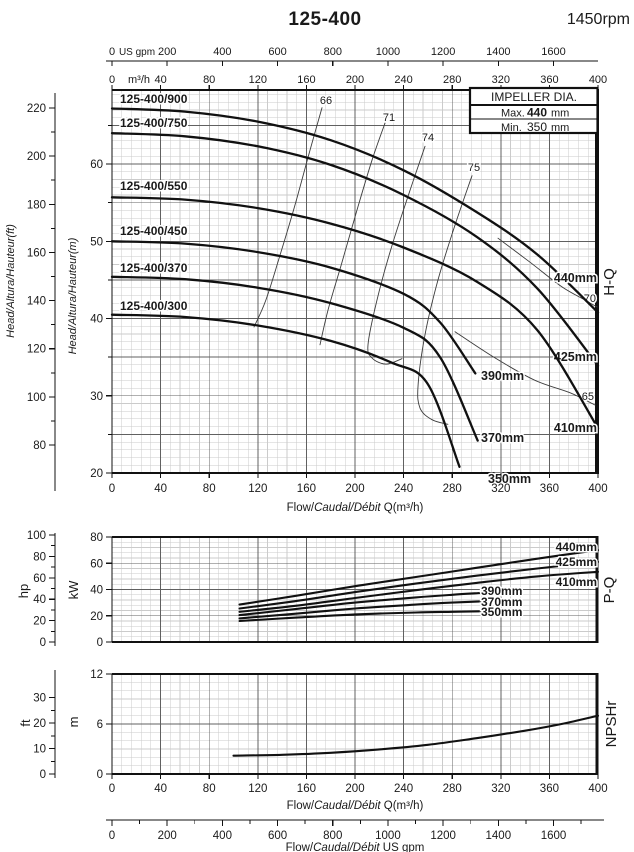  What do you see at coordinates (511, 128) in the screenshot?
I see `impeller-row-label: Min.` at bounding box center [511, 128].